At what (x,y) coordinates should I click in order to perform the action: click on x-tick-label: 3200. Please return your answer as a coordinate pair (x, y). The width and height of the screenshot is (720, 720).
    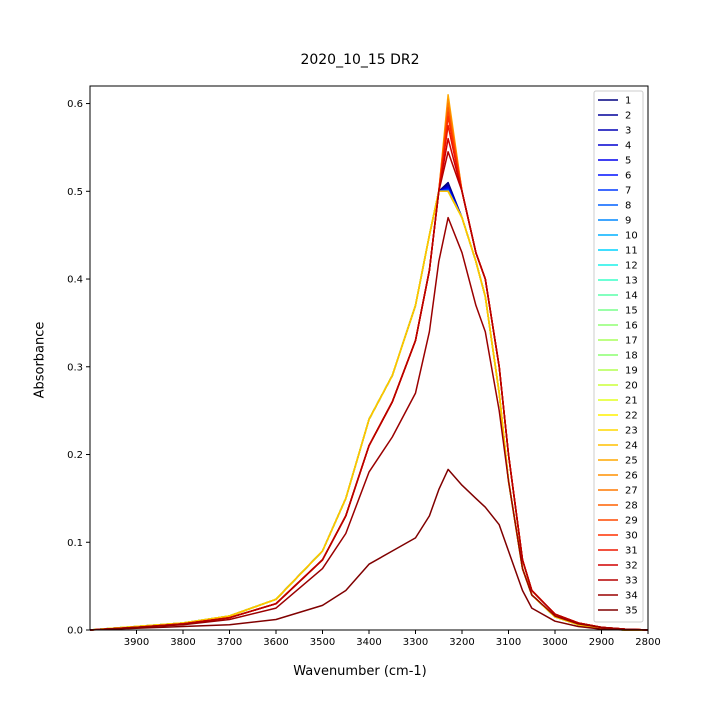
    Looking at the image, I should click on (461, 642).